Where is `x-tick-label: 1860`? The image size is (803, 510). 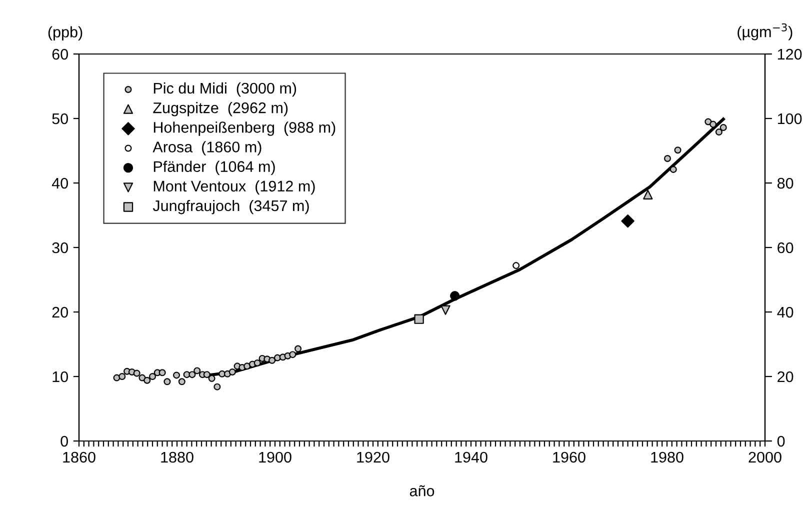
x-tick-label: 1860 is located at coordinates (79, 457).